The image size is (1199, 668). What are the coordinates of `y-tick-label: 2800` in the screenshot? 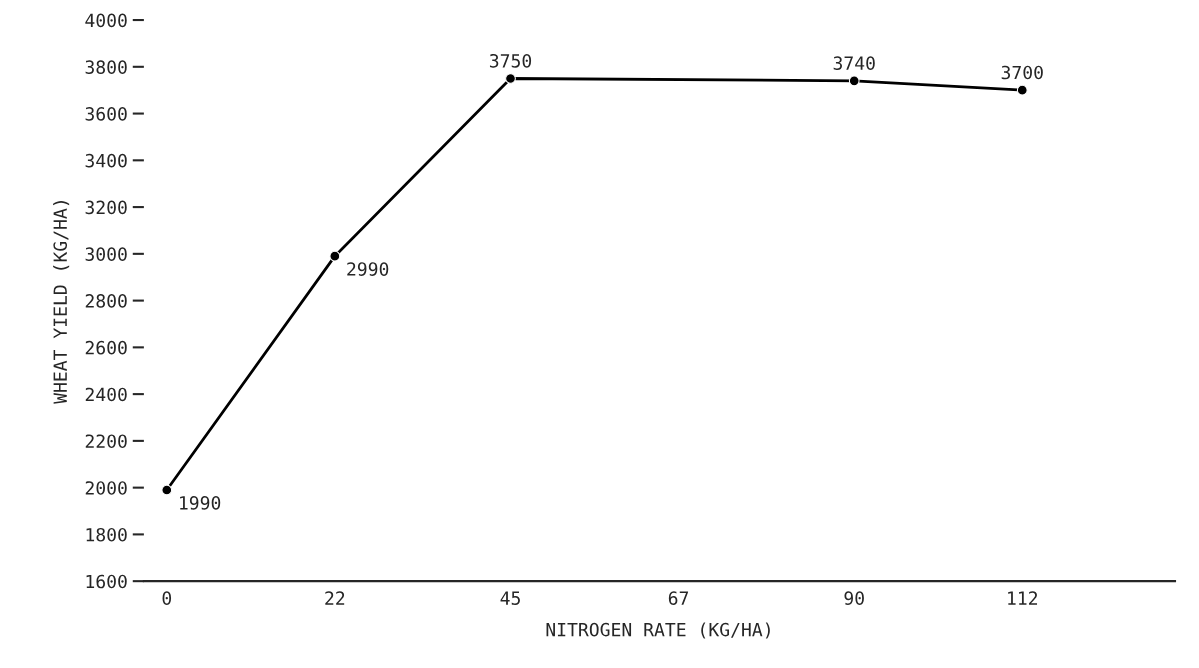 It's located at (106, 301).